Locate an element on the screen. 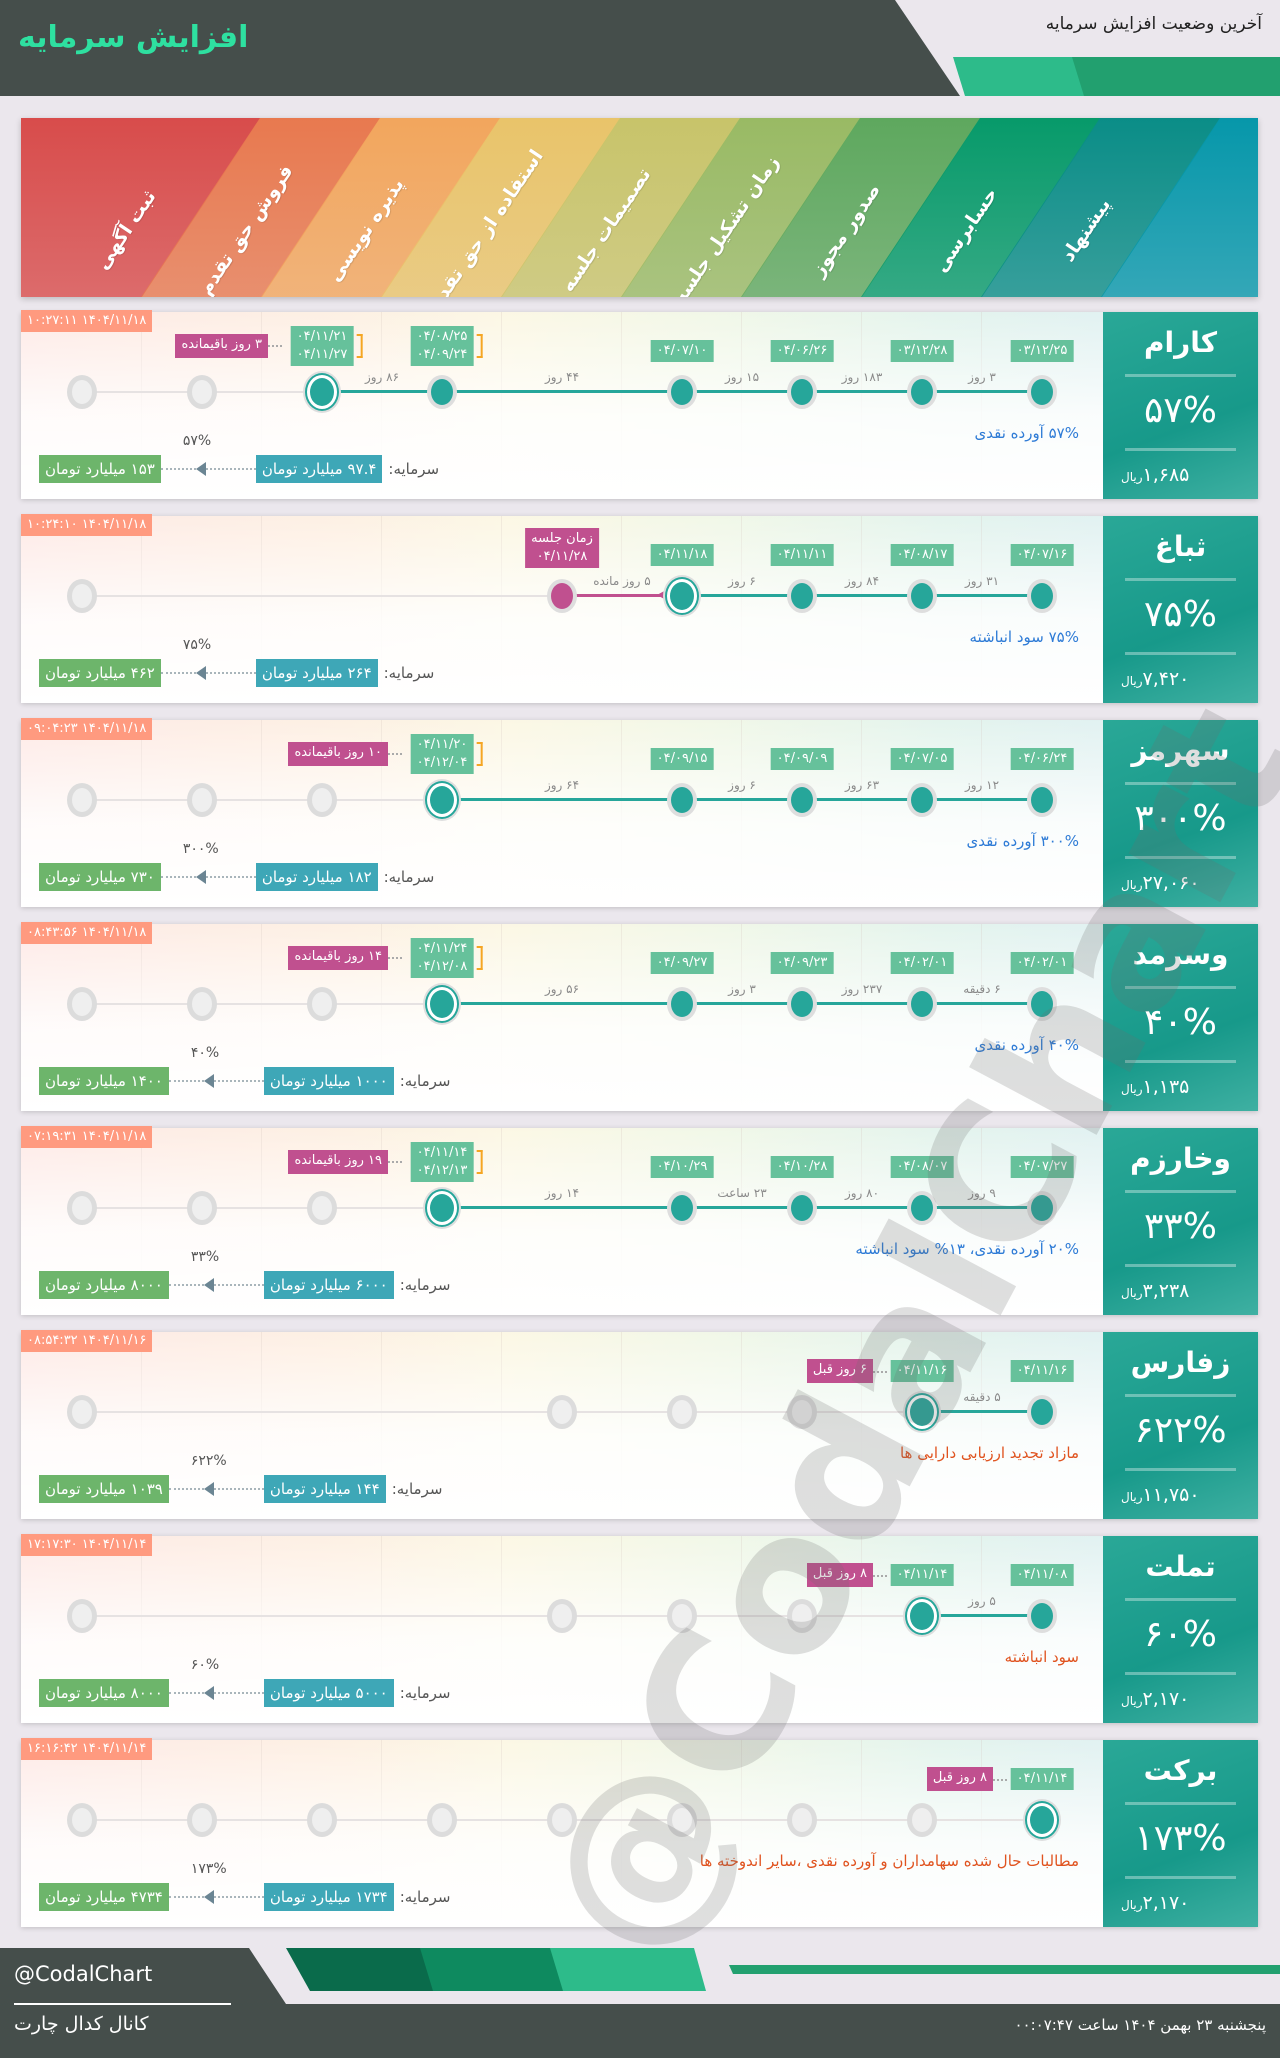  increase-percent: ۶۲۲% is located at coordinates (1180, 1430).